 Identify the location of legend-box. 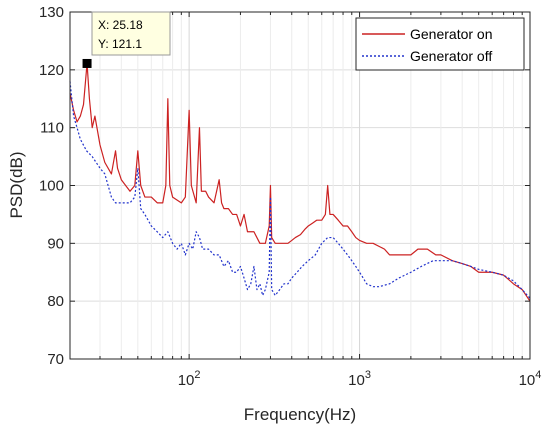
(440, 44).